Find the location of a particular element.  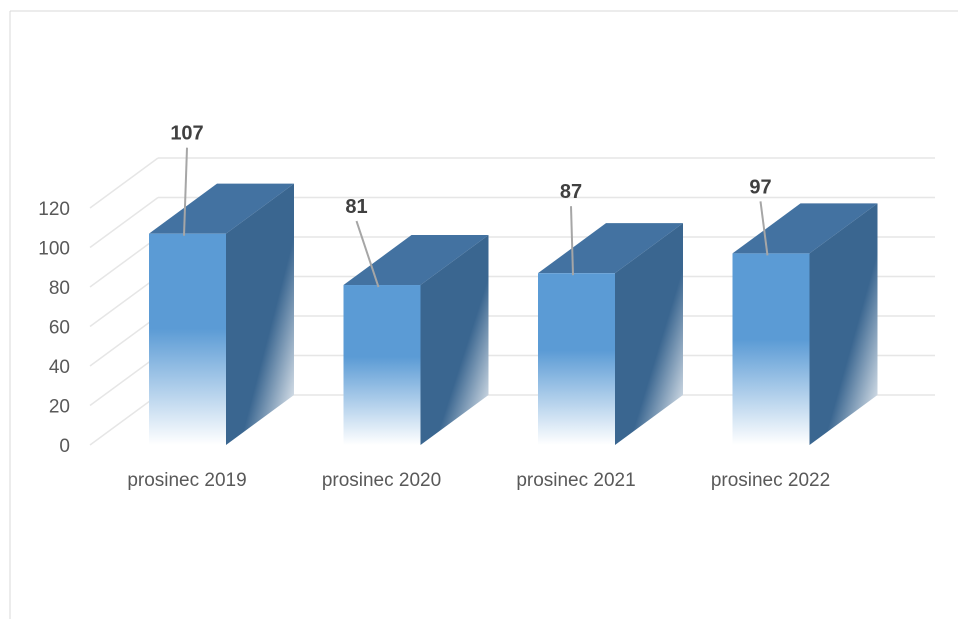

y-tick-label: 20 is located at coordinates (59, 407).